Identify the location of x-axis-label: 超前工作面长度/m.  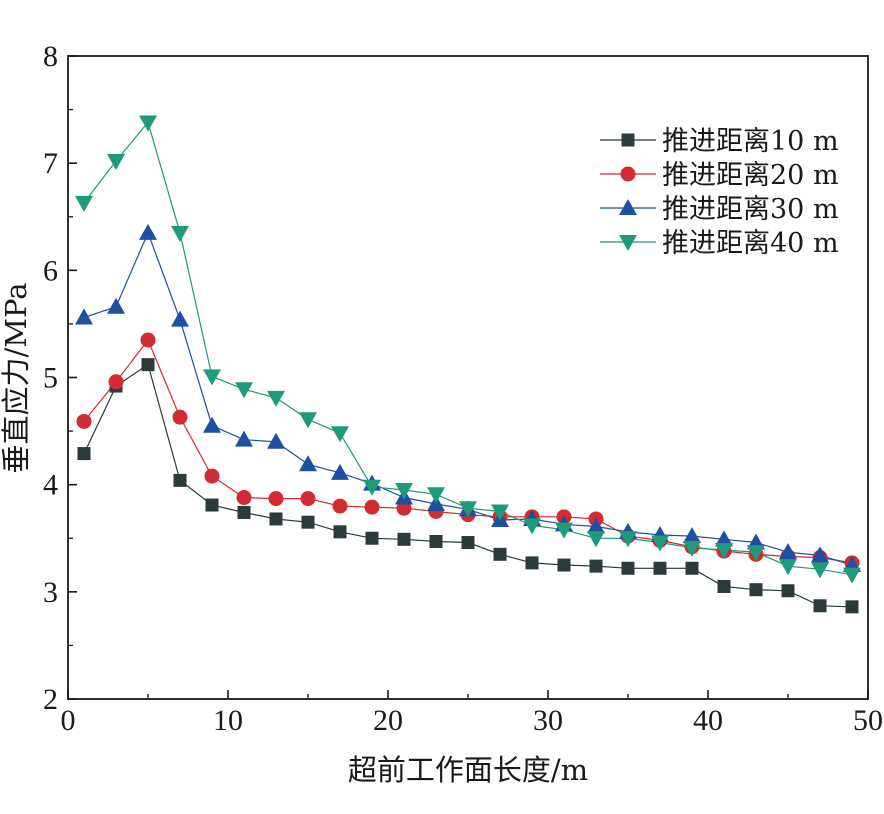
(468, 770).